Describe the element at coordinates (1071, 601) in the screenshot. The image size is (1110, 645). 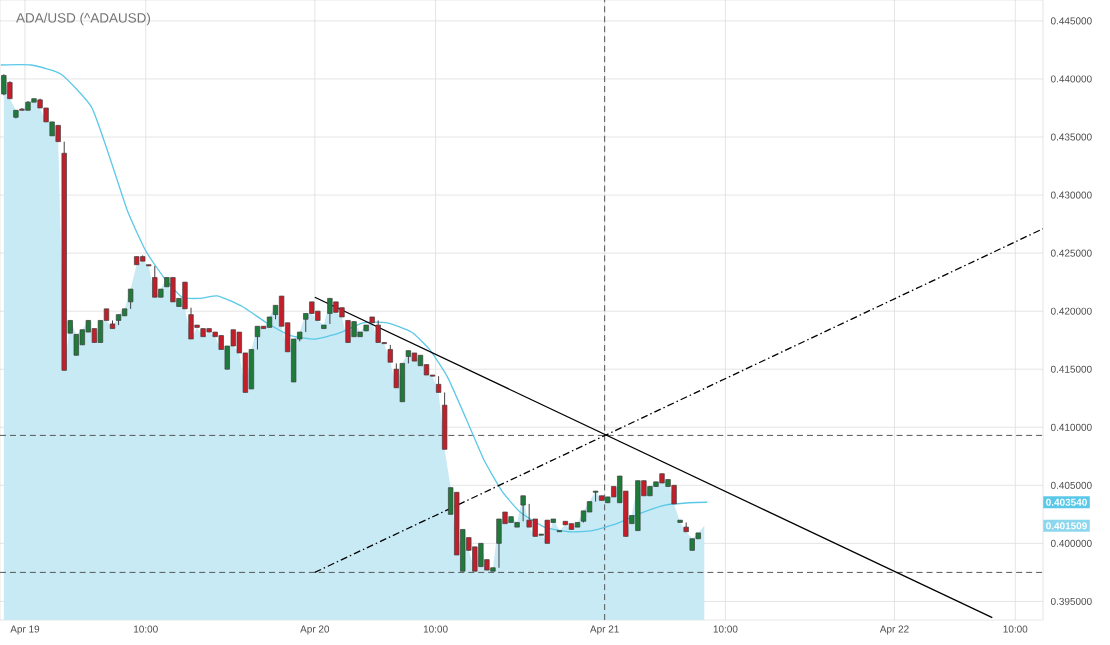
I see `y-tick-label: 0.395000` at that location.